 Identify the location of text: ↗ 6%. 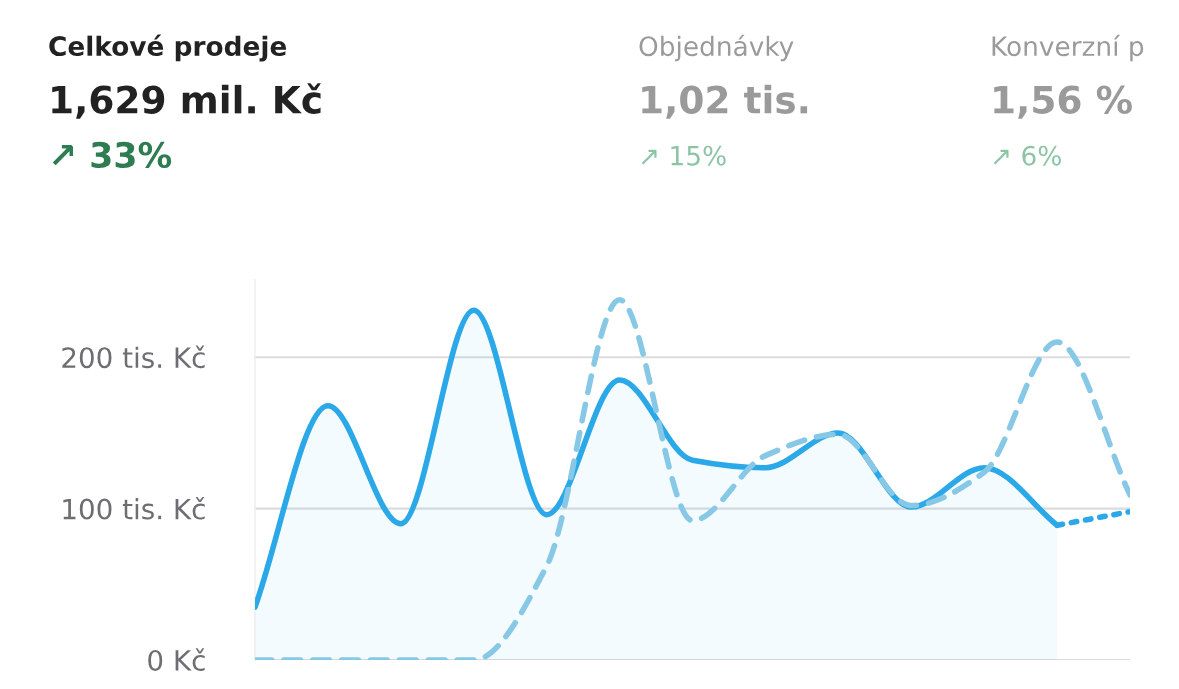
(1027, 155).